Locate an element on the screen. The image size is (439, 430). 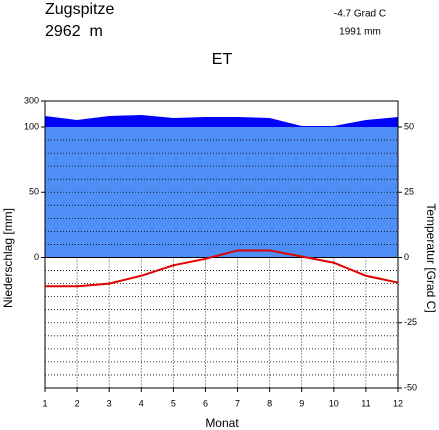
y-tick-label: 0 is located at coordinates (36, 257).